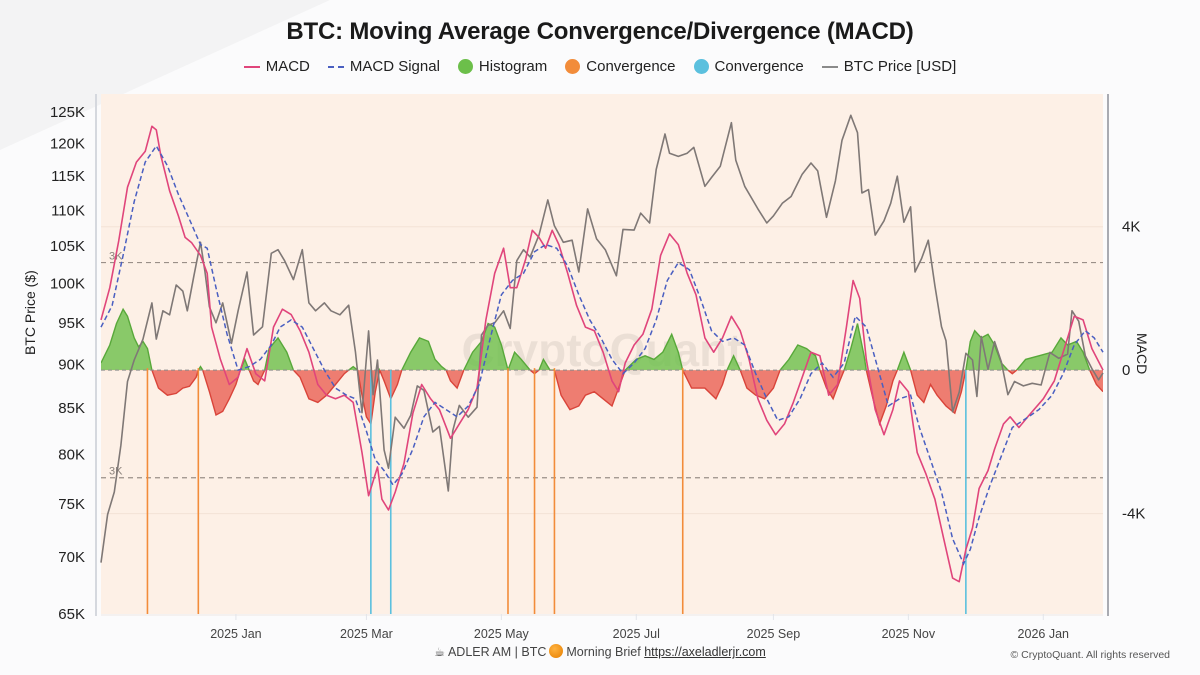  I want to click on background-diagonal-shape, so click(165, 75).